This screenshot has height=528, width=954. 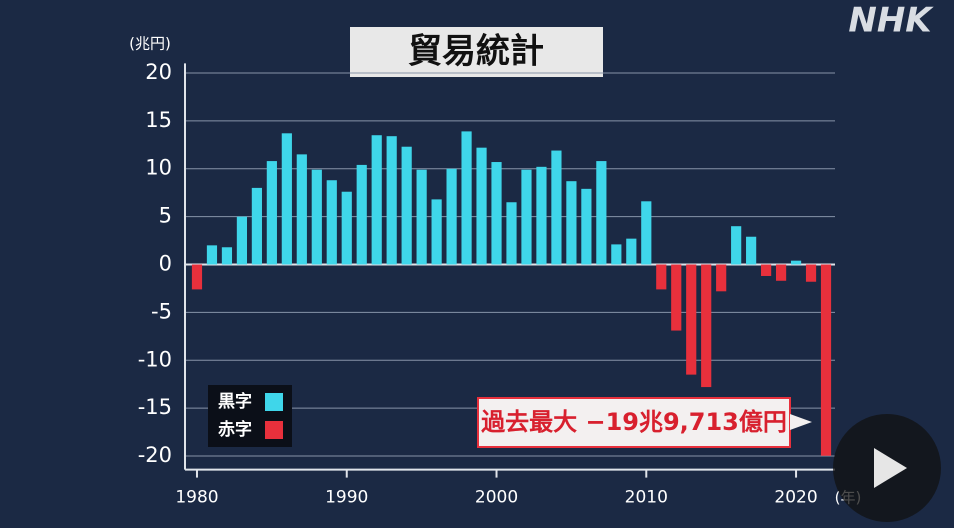 I want to click on chart-title: 貿易統計, so click(x=476, y=52).